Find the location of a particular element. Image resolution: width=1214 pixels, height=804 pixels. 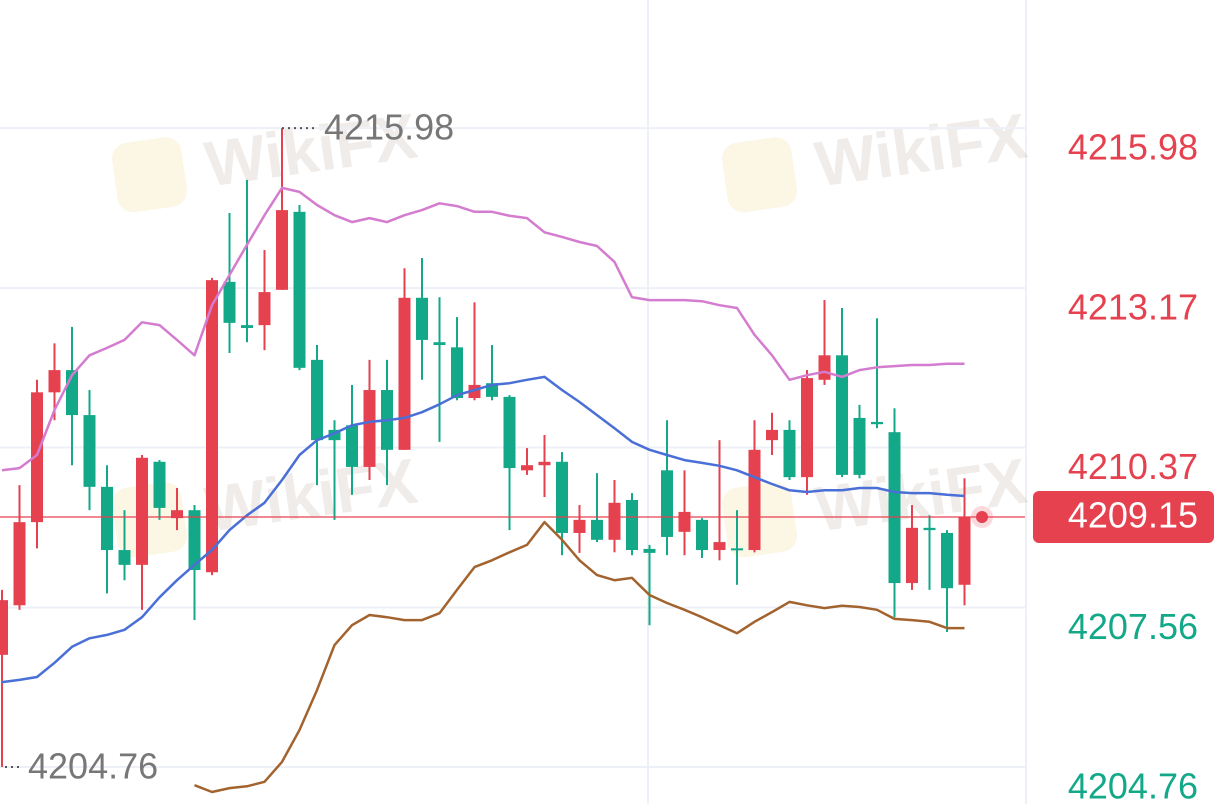

last-price-box is located at coordinates (1123, 517).